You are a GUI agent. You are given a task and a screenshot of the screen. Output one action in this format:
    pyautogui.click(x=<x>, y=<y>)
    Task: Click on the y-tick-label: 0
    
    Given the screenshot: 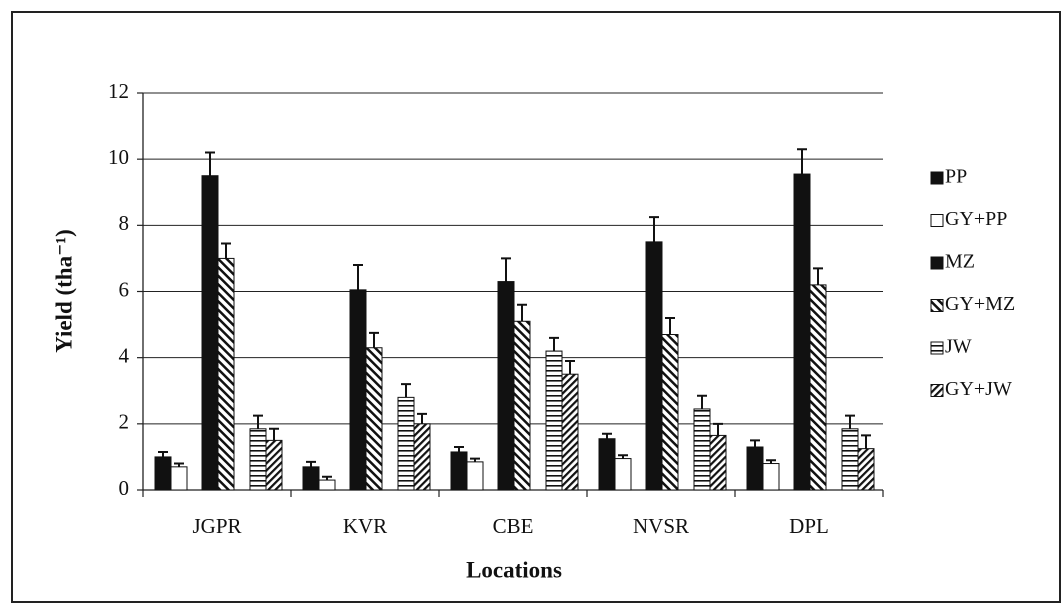 What is the action you would take?
    pyautogui.click(x=124, y=488)
    